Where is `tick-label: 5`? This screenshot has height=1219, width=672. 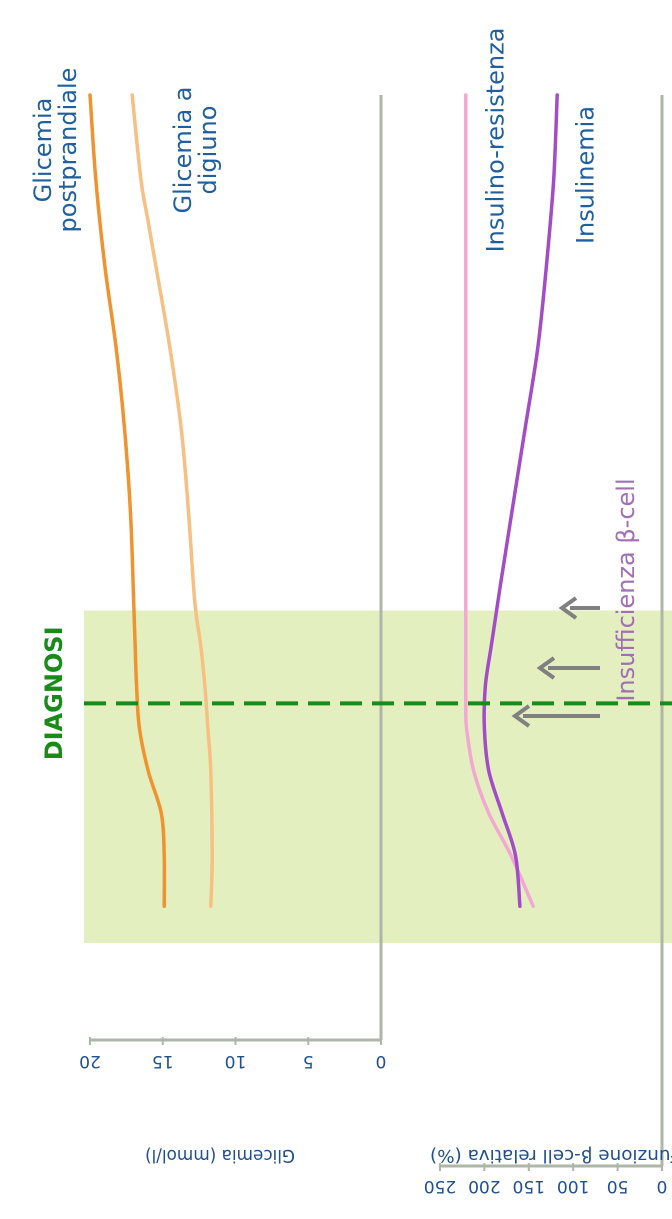
tick-label: 5 is located at coordinates (308, 1061).